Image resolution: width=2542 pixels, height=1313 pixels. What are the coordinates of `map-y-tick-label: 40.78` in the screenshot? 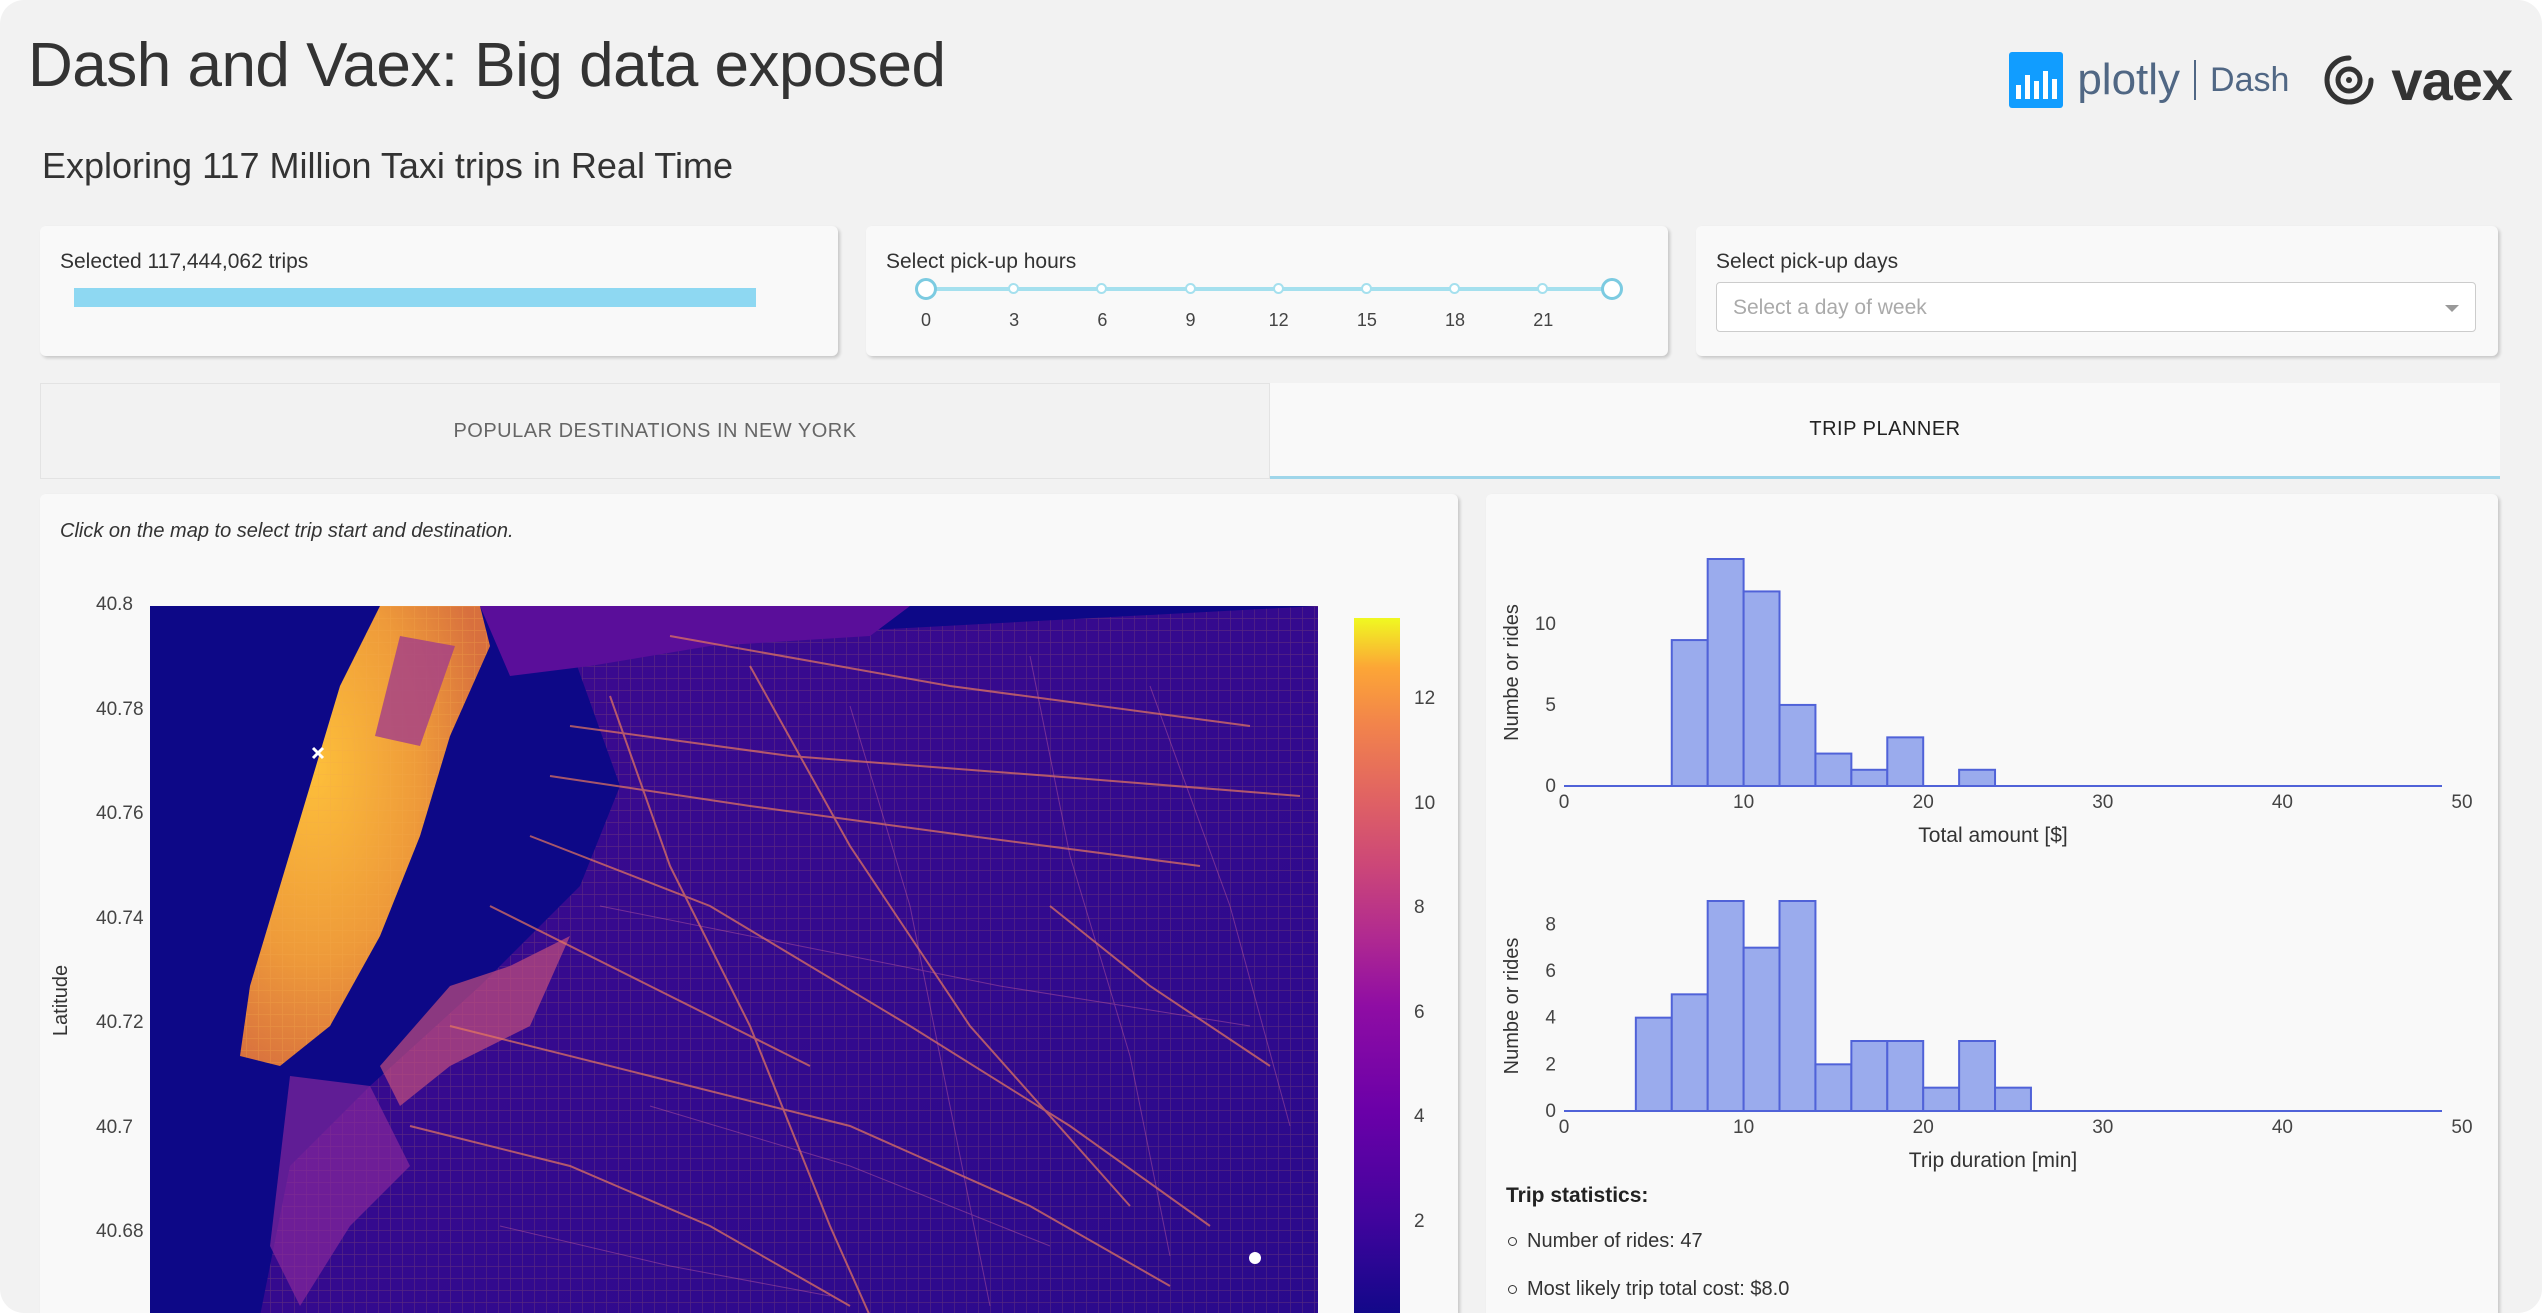 It's located at (120, 709).